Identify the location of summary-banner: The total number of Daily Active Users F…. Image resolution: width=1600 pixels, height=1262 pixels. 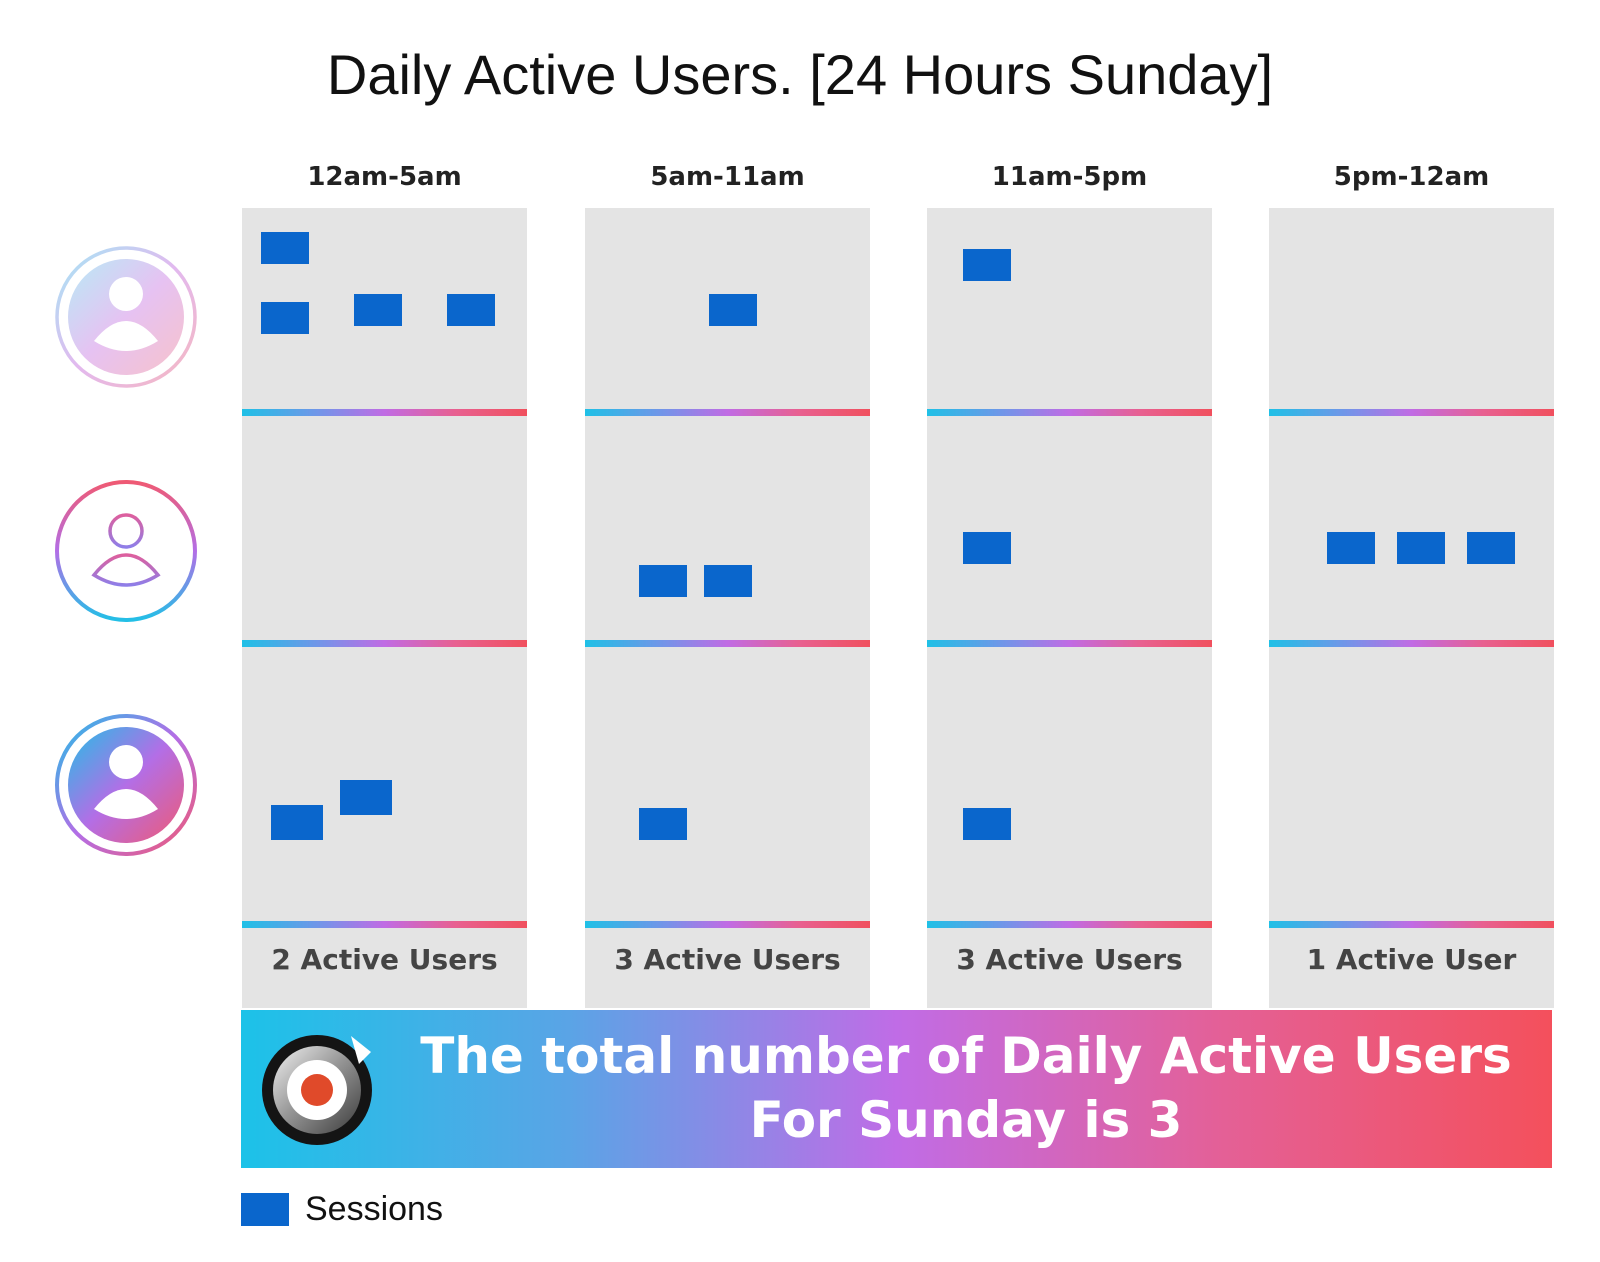
(896, 1089).